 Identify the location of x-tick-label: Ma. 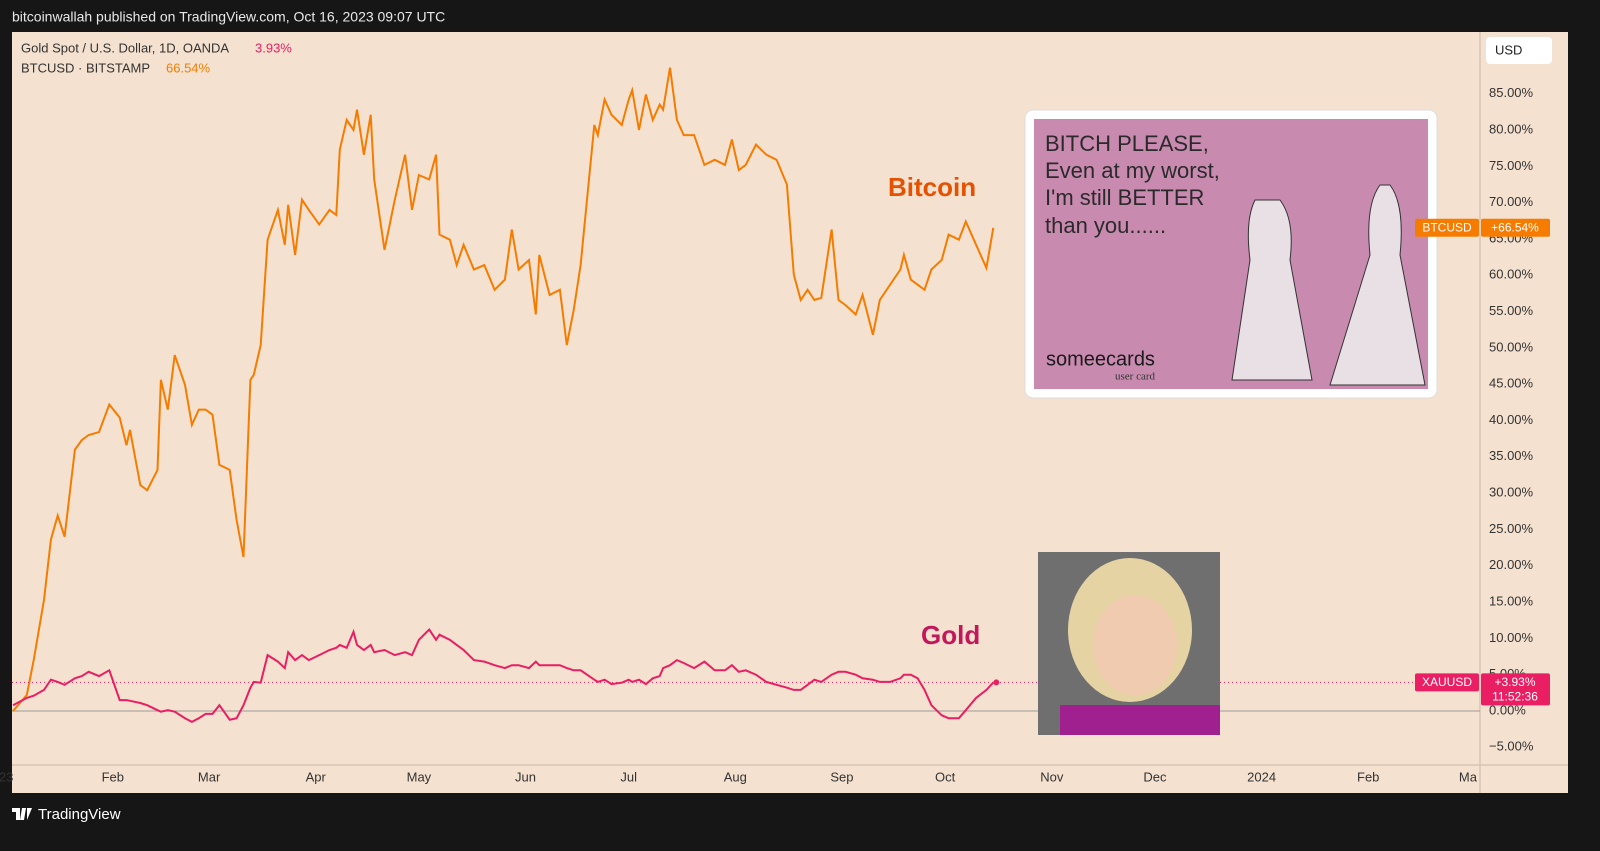
(1468, 776).